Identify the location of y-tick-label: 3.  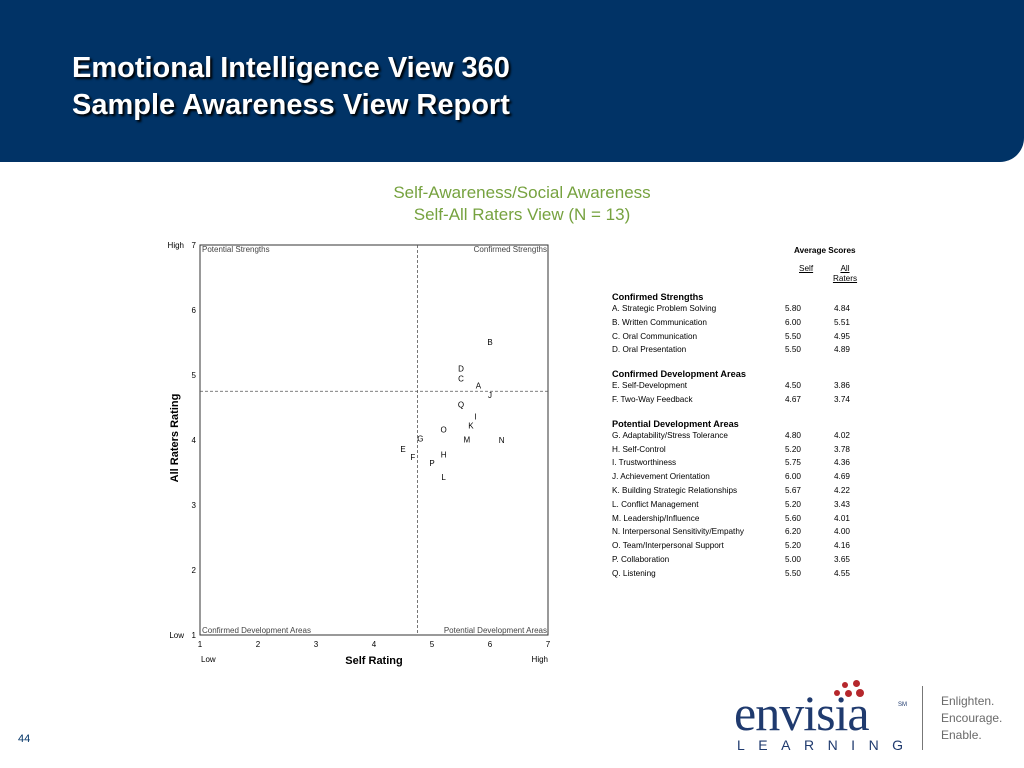
(194, 505).